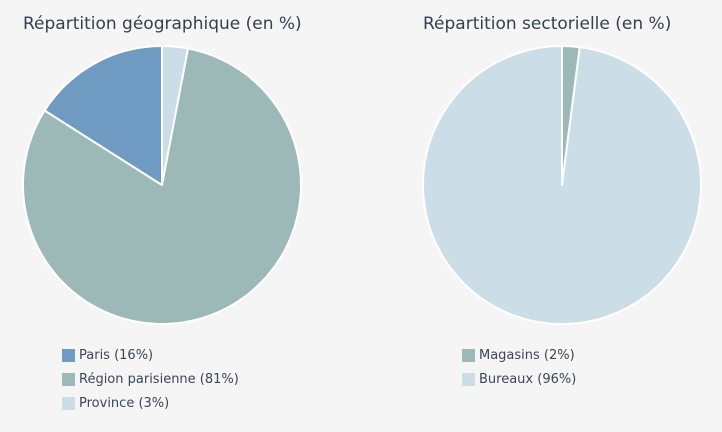  I want to click on chart-title: Répartition géographique (en %), so click(162, 24).